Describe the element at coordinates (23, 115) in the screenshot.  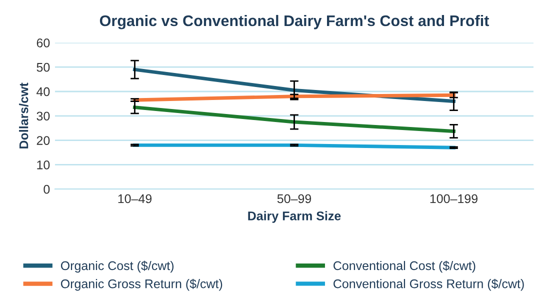
I see `y-axis-title: Dollars/cwt` at that location.